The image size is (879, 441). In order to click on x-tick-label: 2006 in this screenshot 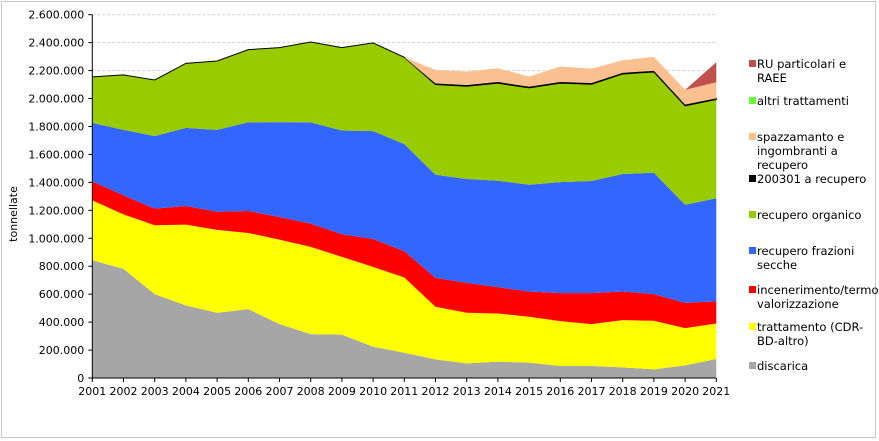, I will do `click(248, 391)`.